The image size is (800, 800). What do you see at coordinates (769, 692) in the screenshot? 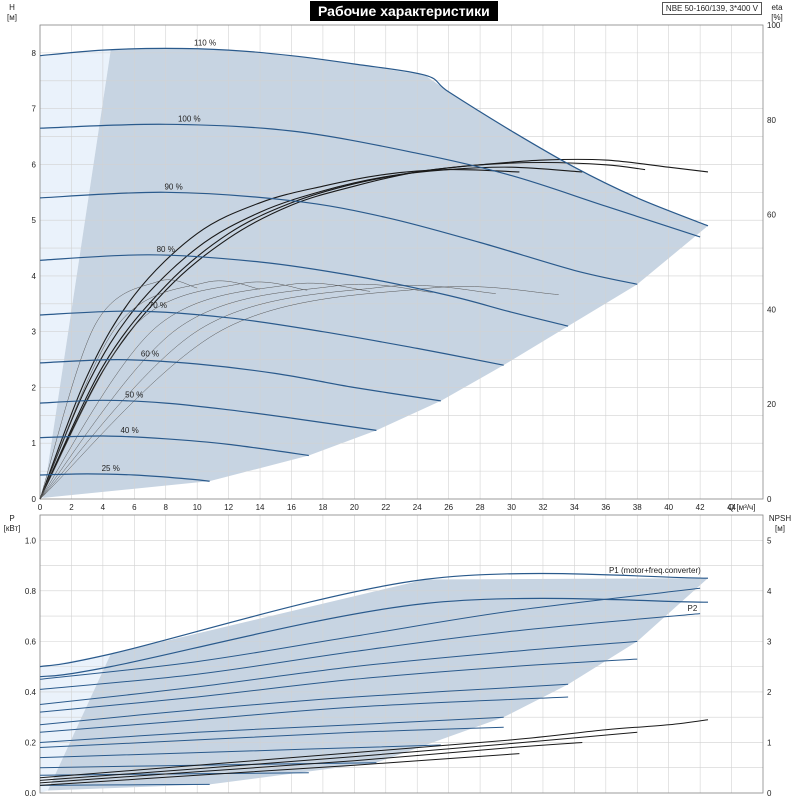
I see `y2-tick-label: 2` at bounding box center [769, 692].